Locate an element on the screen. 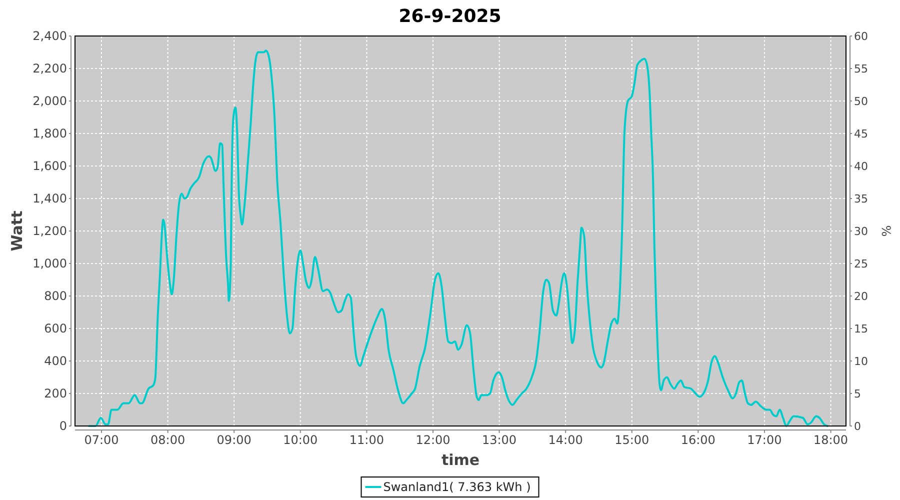 This screenshot has height=500, width=900. y-tick-label: 600 is located at coordinates (55, 329).